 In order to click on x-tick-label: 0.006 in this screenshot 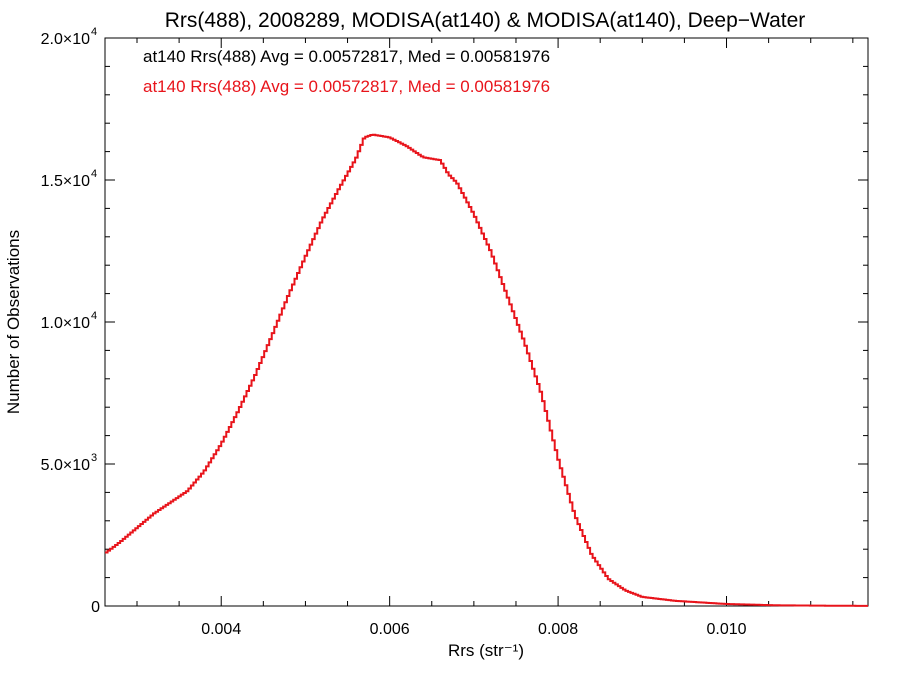, I will do `click(390, 629)`.